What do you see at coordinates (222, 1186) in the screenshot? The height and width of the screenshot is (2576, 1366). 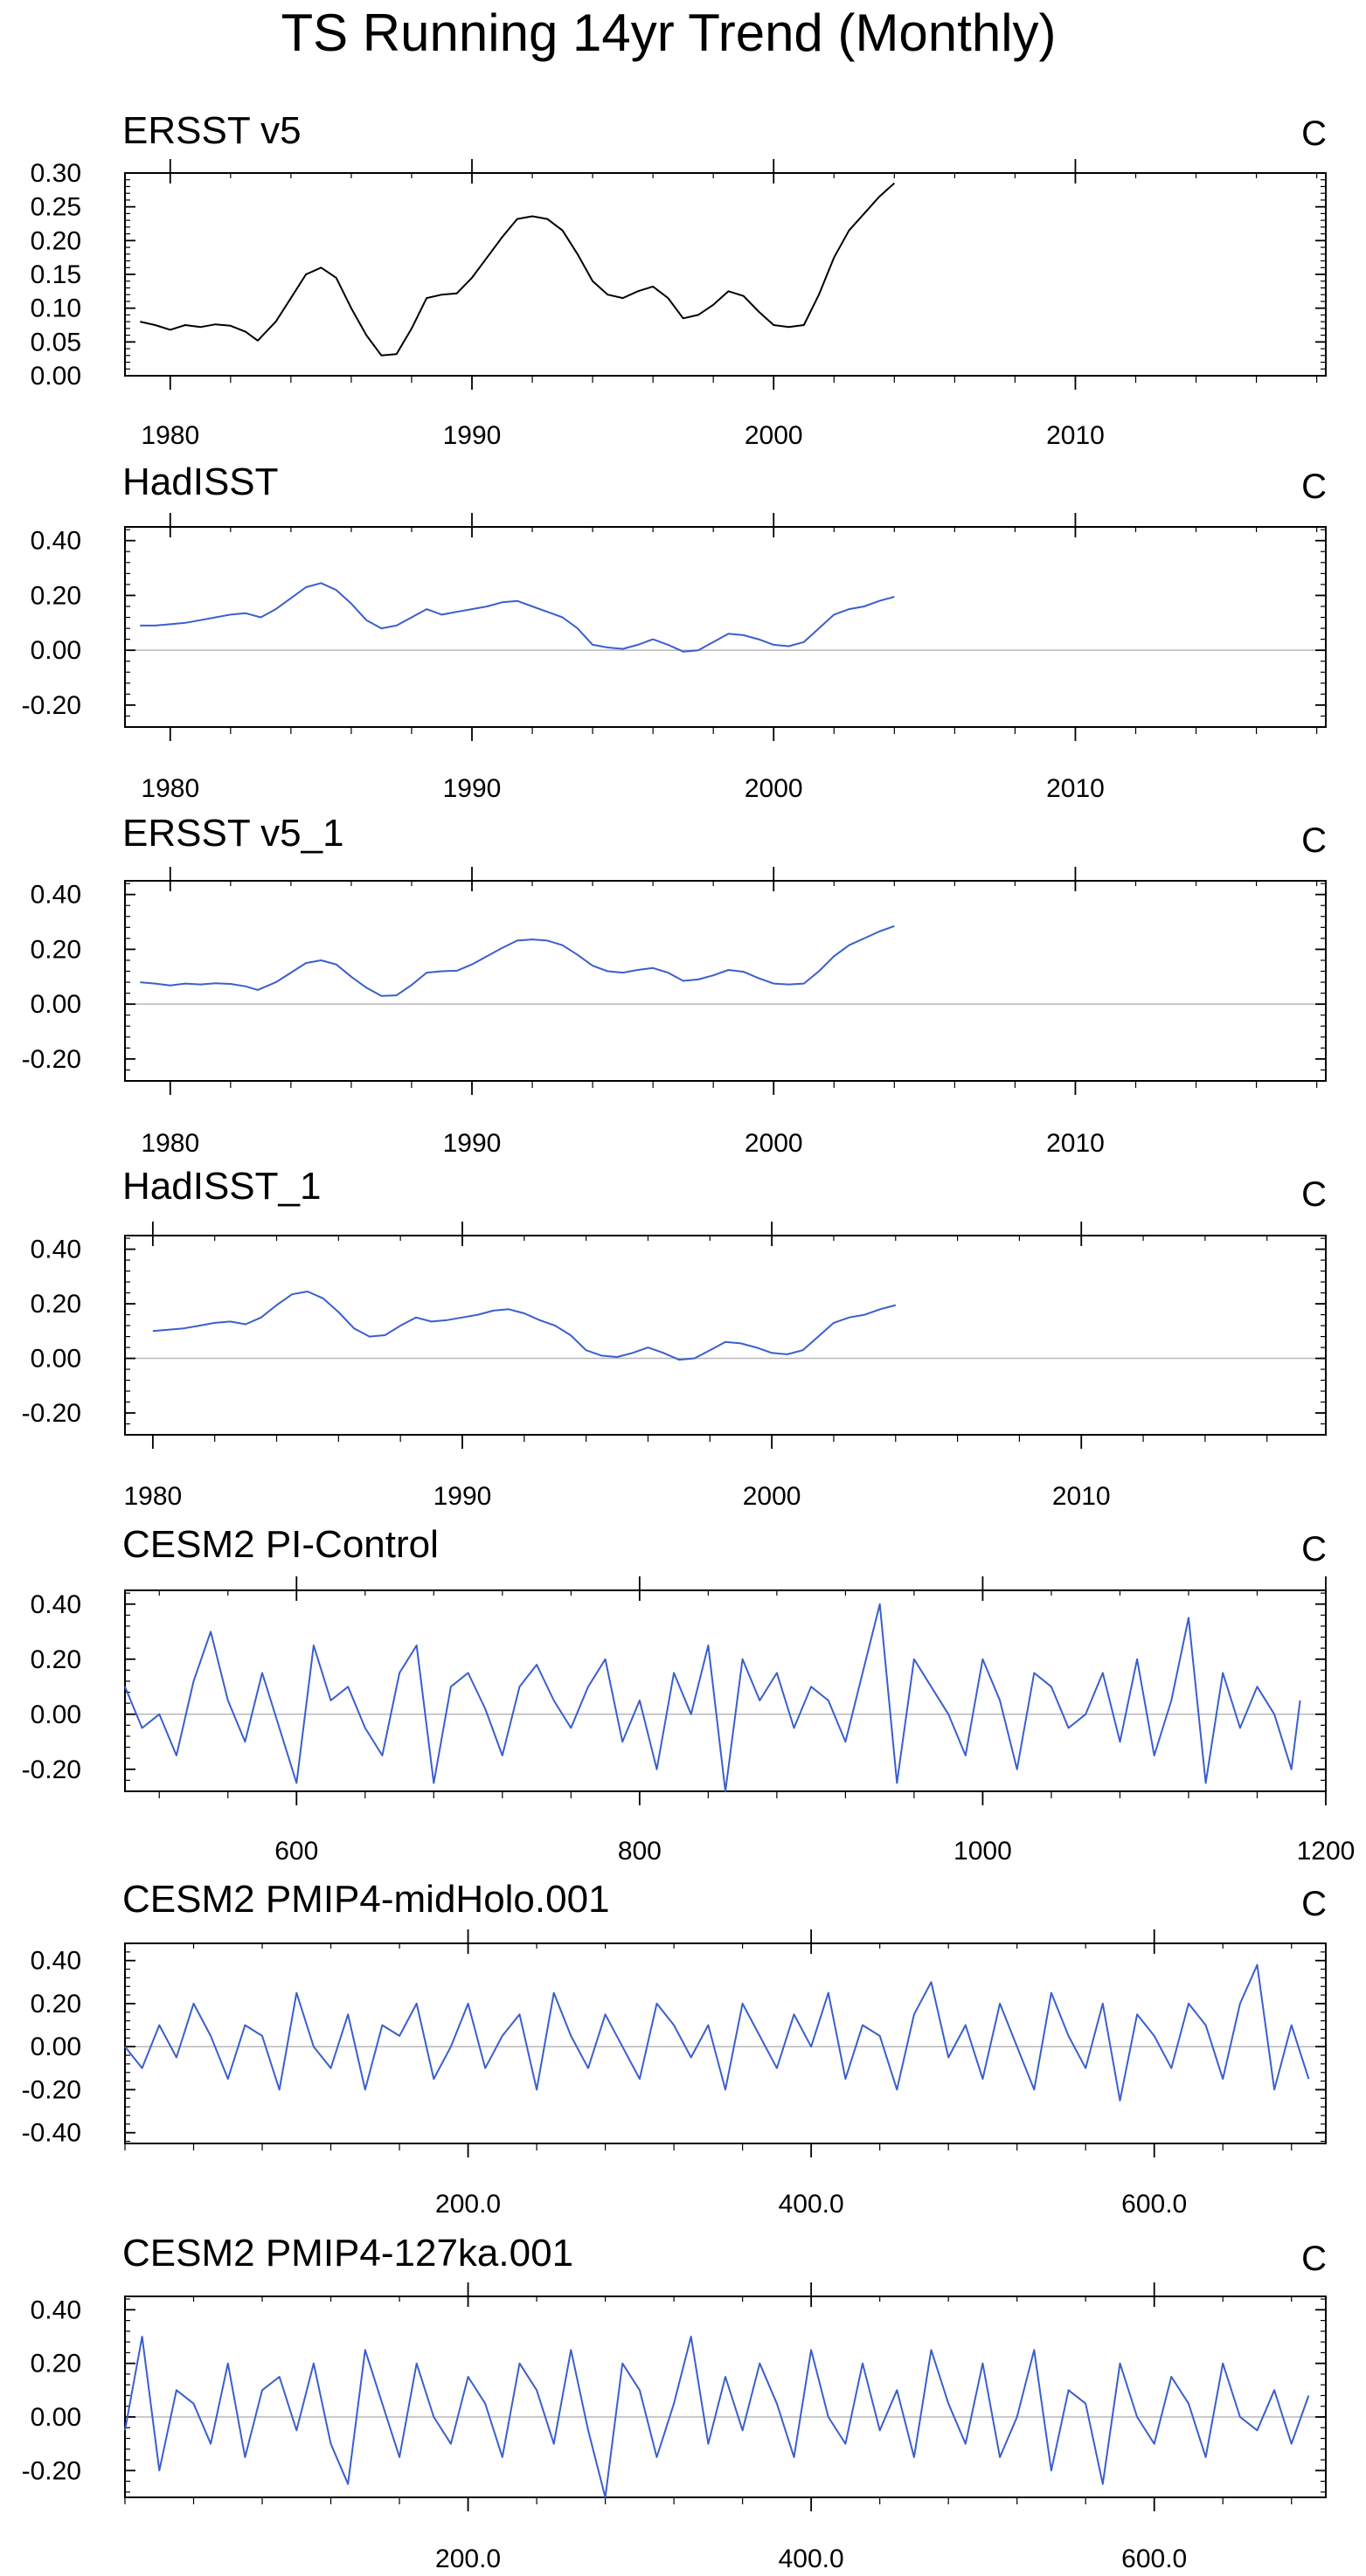 I see `panel-title: HadISST_1` at bounding box center [222, 1186].